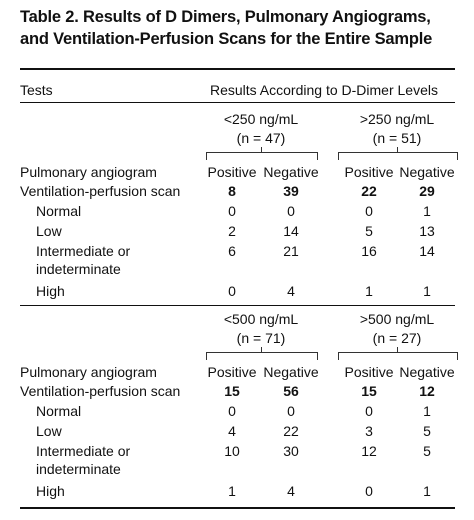 This screenshot has height=520, width=474. What do you see at coordinates (397, 319) in the screenshot?
I see `group-level: >500 ng/mL` at bounding box center [397, 319].